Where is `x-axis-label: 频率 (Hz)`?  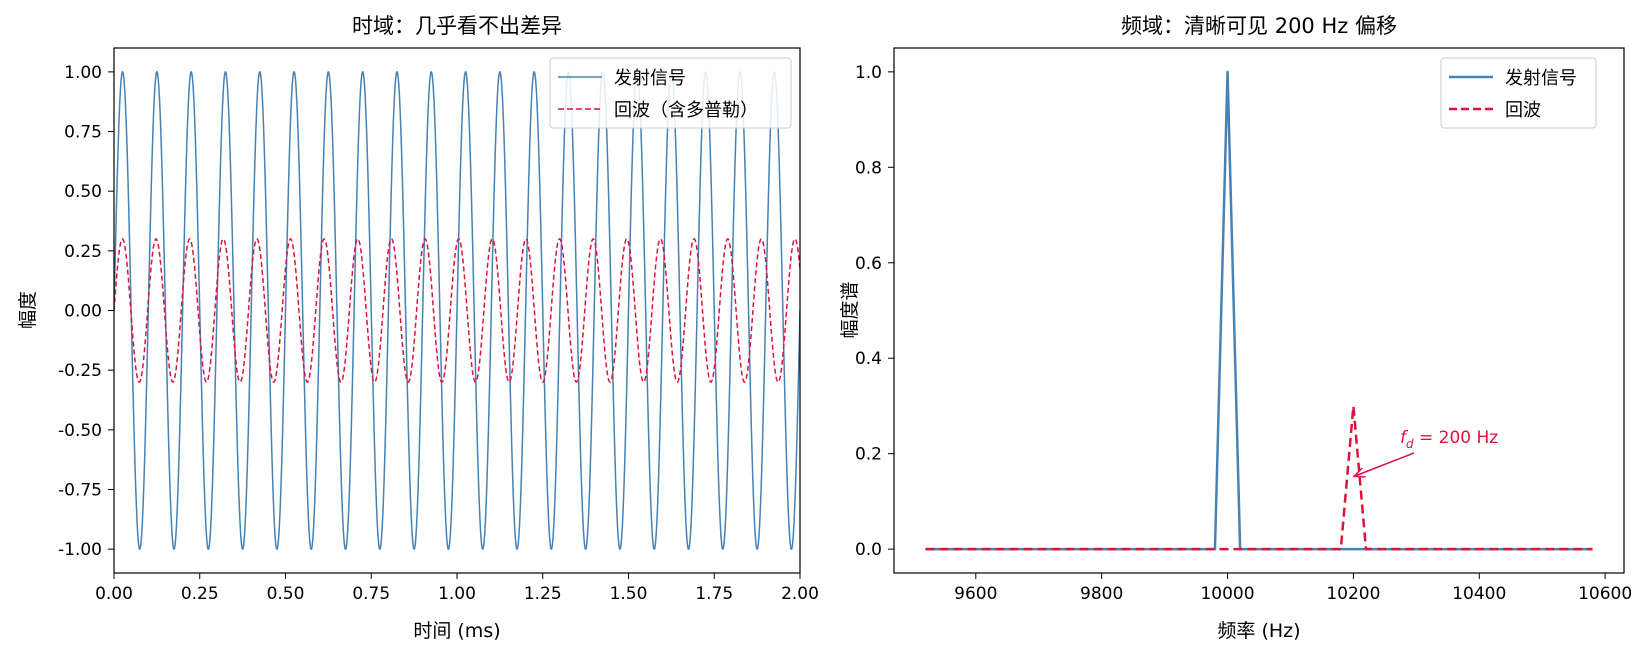 x-axis-label: 频率 (Hz) is located at coordinates (1258, 631).